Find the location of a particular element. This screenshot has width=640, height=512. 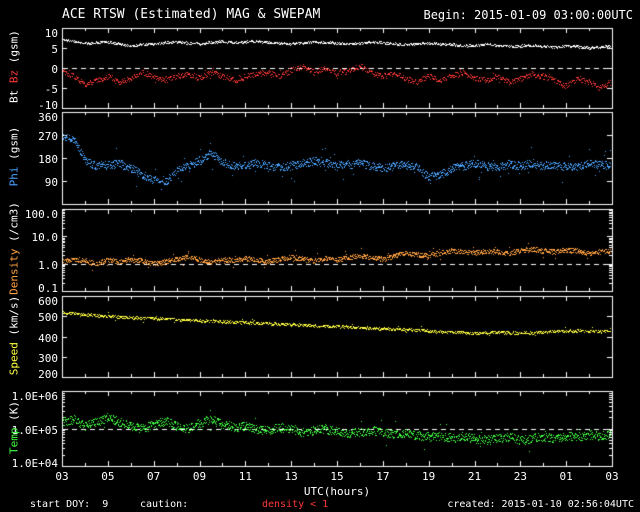

x-tick-label: 17 is located at coordinates (383, 476).